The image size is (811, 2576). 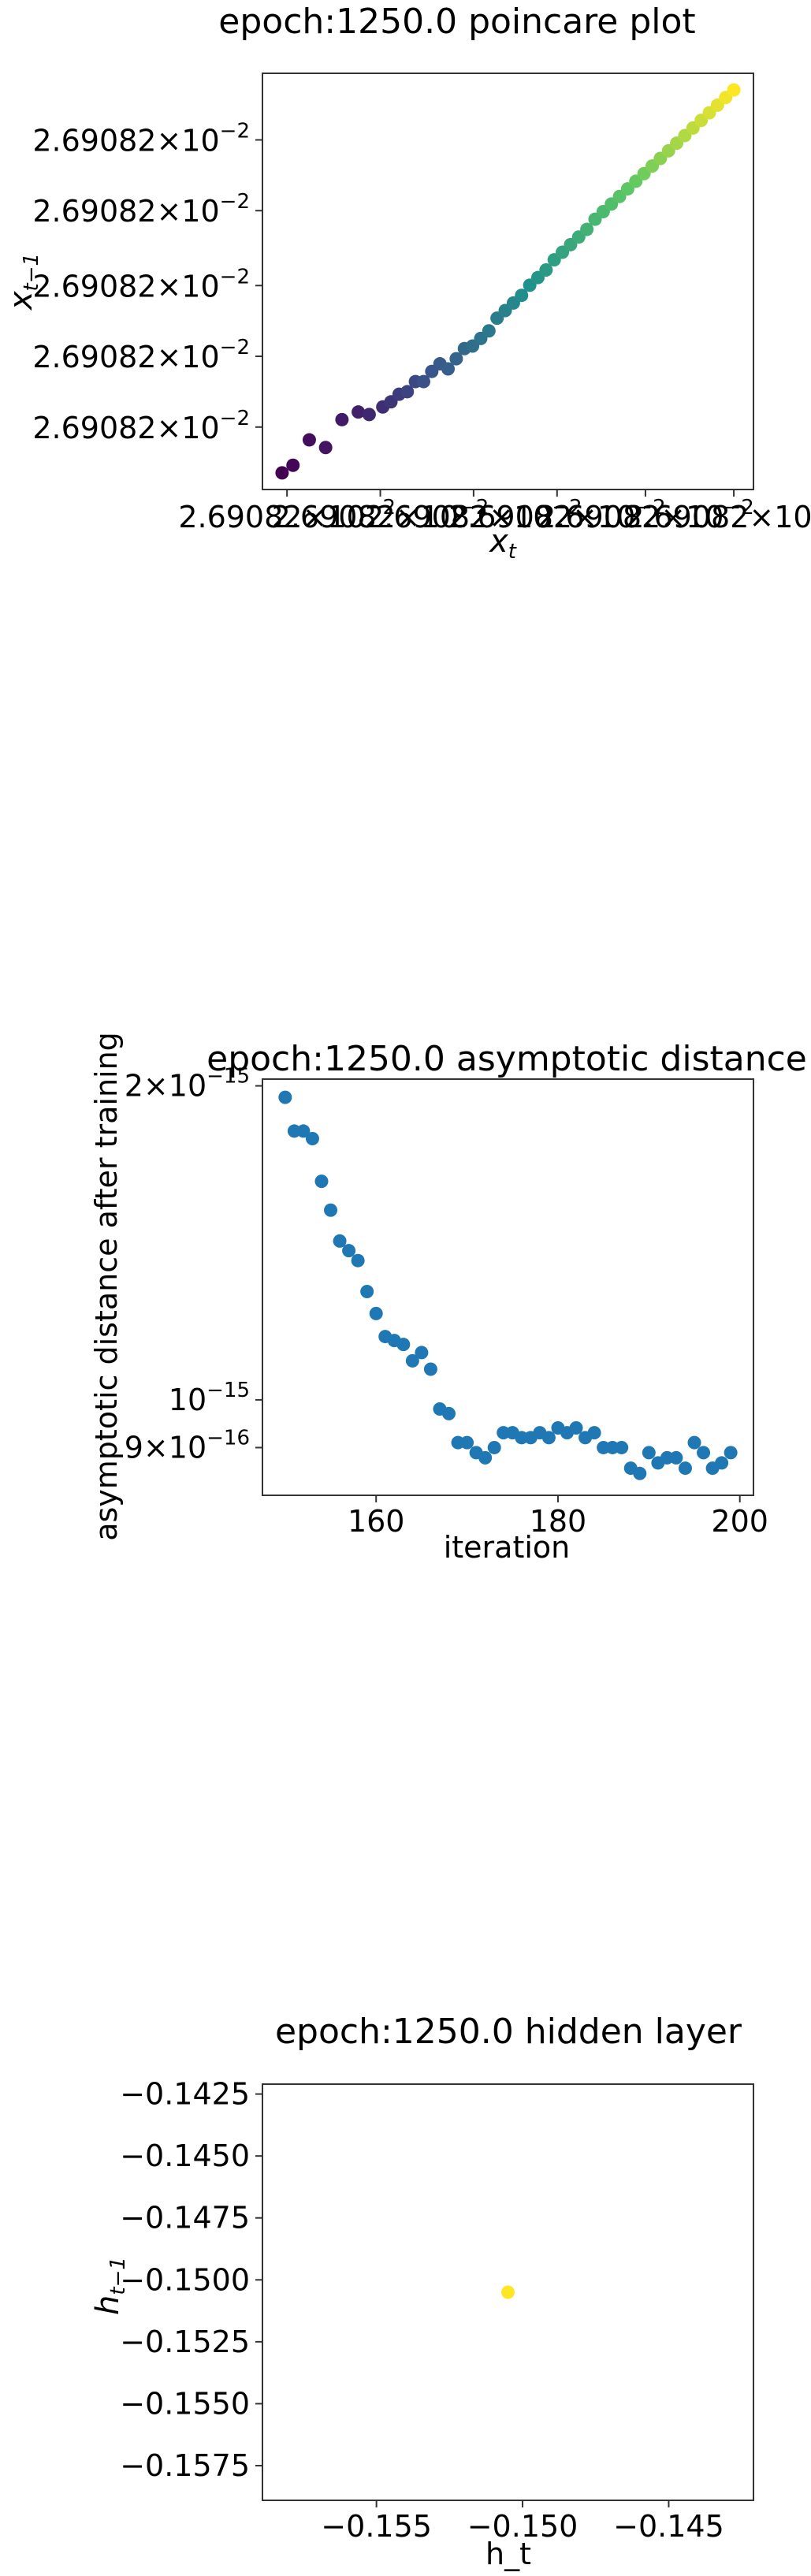 What do you see at coordinates (668, 2526) in the screenshot?
I see `x-tick-label: −0.145` at bounding box center [668, 2526].